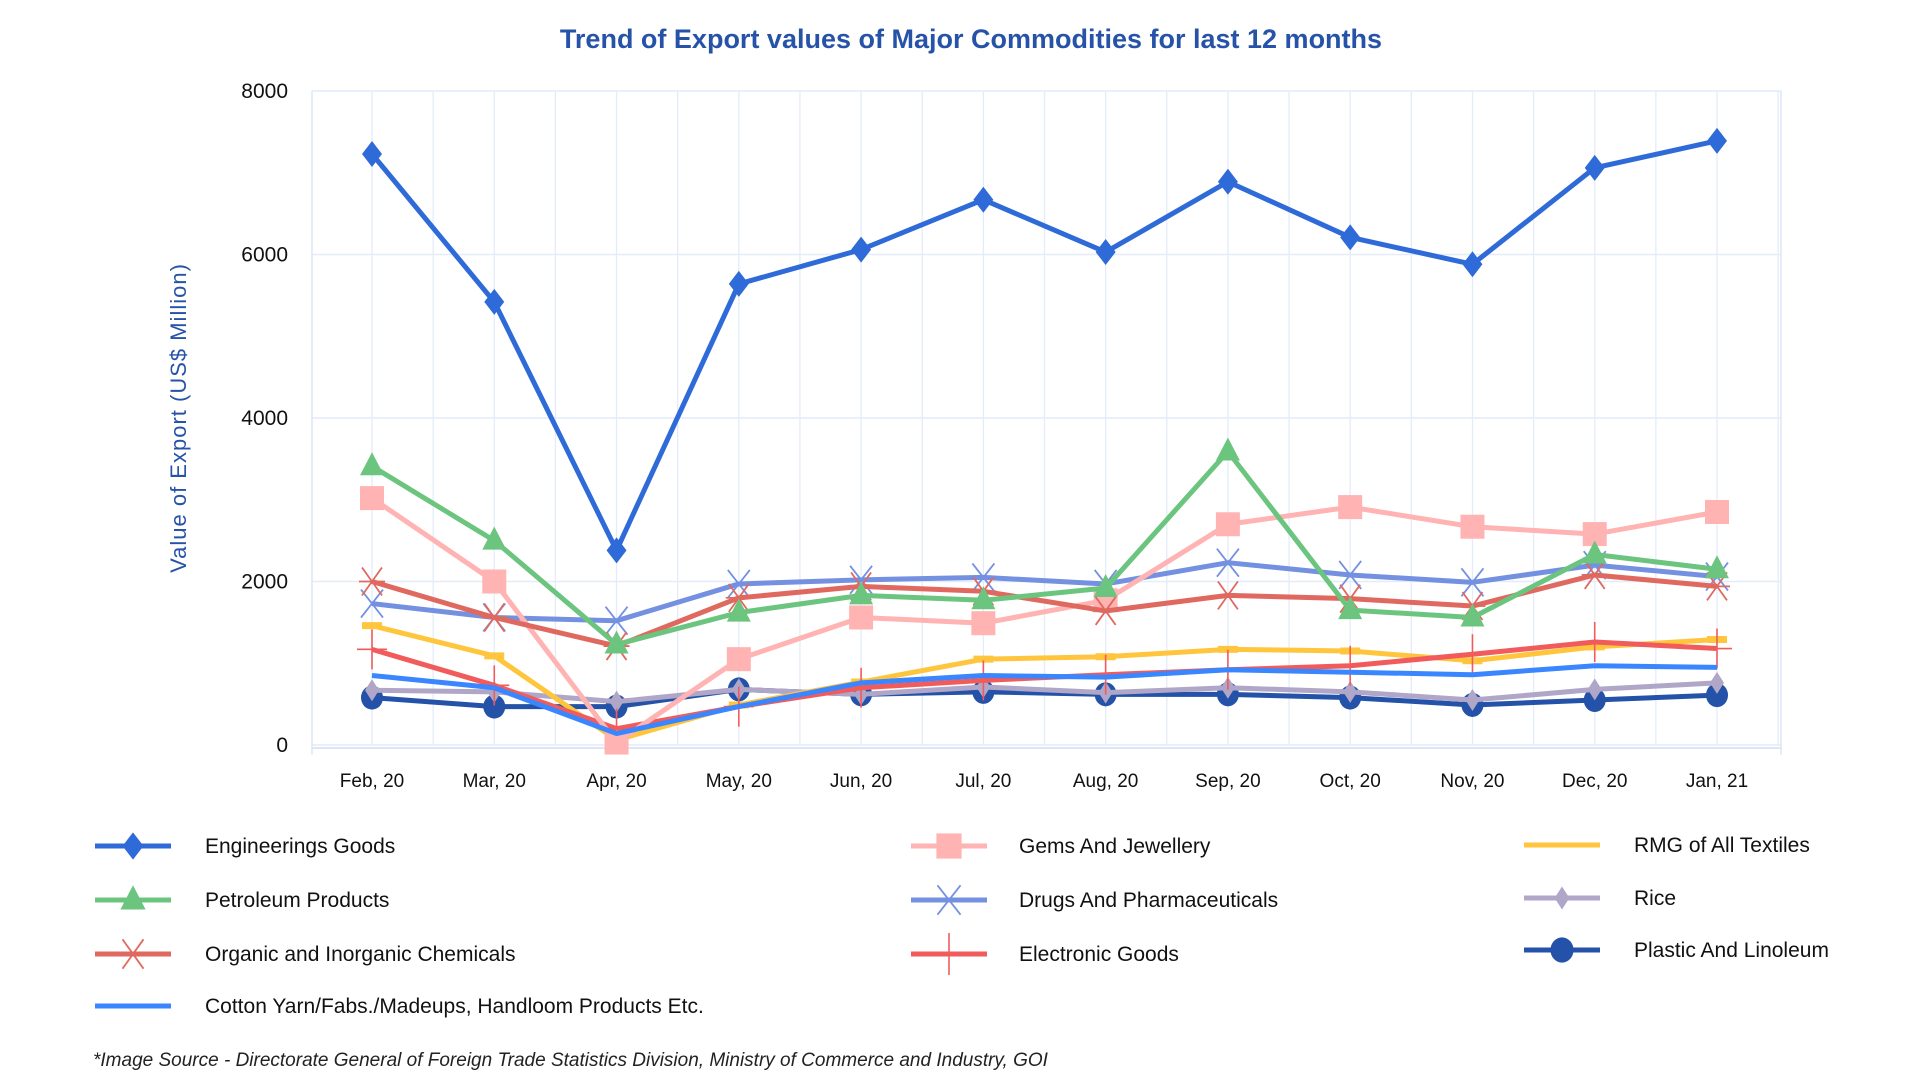 The width and height of the screenshot is (1920, 1080). Describe the element at coordinates (242, 898) in the screenshot. I see `legend-item: Petroleum Products` at that location.